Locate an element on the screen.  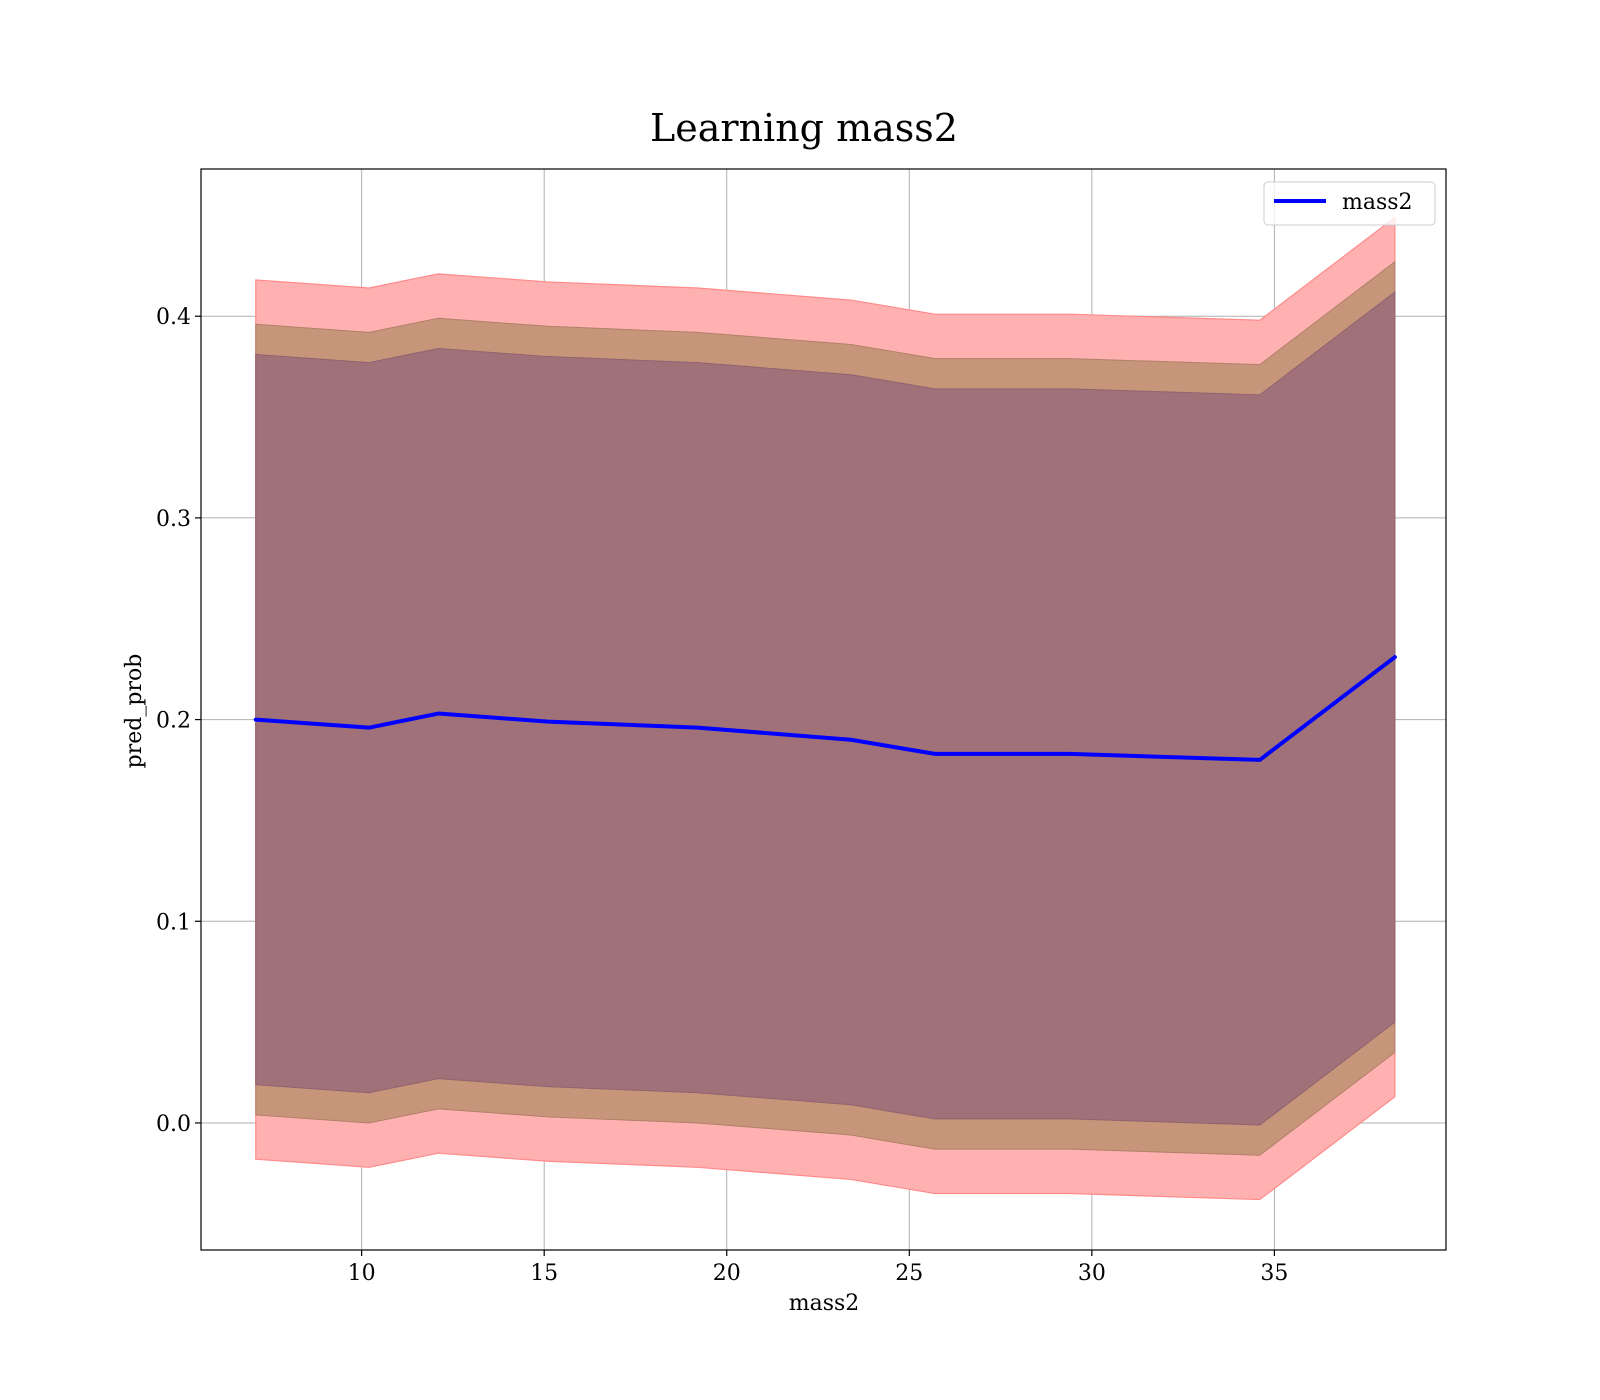
legend: mass2 is located at coordinates (1349, 203).